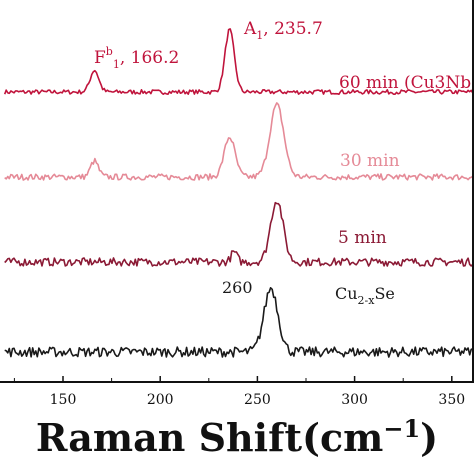 Image resolution: width=474 pixels, height=474 pixels. I want to click on se-text: Se, so click(384, 293).